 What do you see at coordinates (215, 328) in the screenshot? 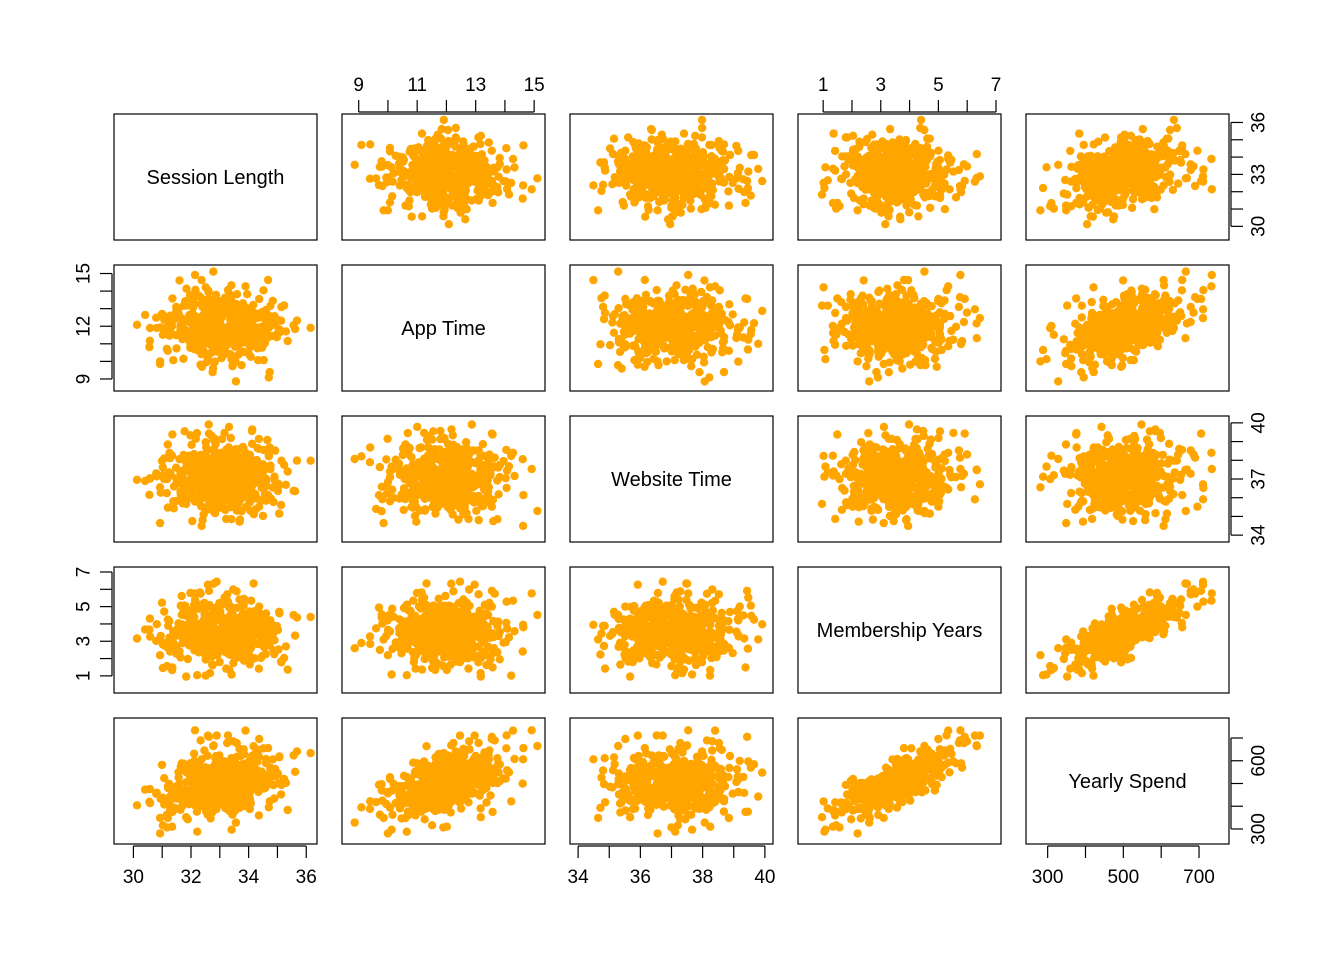
I see `scatter-panel-r2-c1` at bounding box center [215, 328].